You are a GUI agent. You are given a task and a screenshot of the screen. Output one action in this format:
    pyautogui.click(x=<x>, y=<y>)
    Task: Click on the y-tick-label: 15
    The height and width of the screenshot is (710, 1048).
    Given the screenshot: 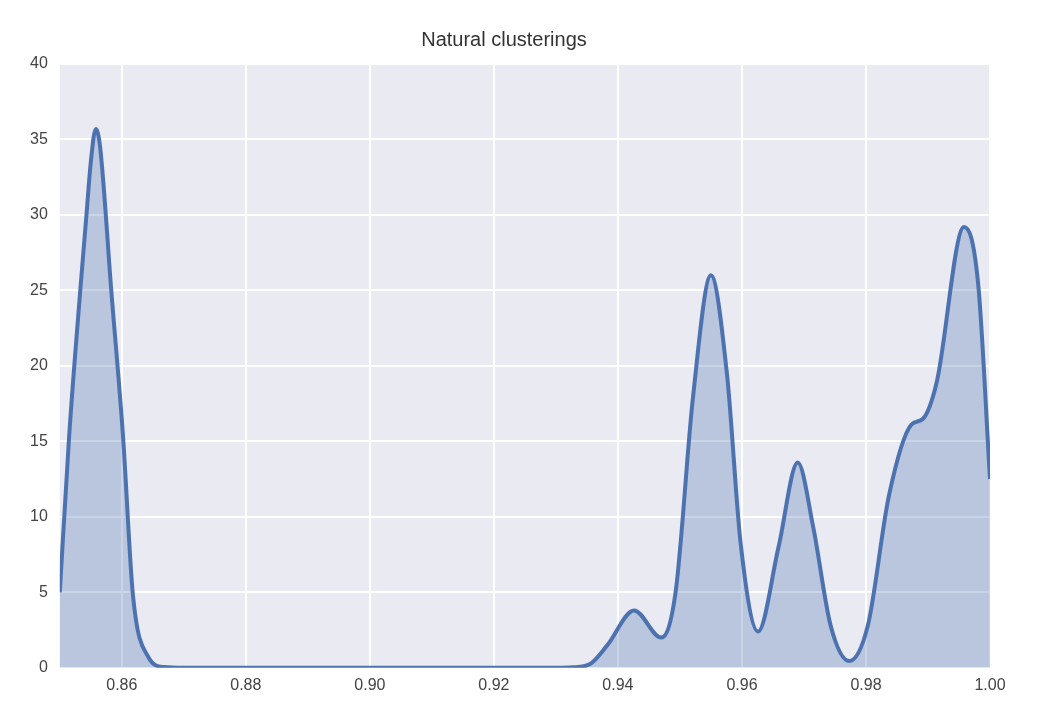 What is the action you would take?
    pyautogui.click(x=39, y=440)
    